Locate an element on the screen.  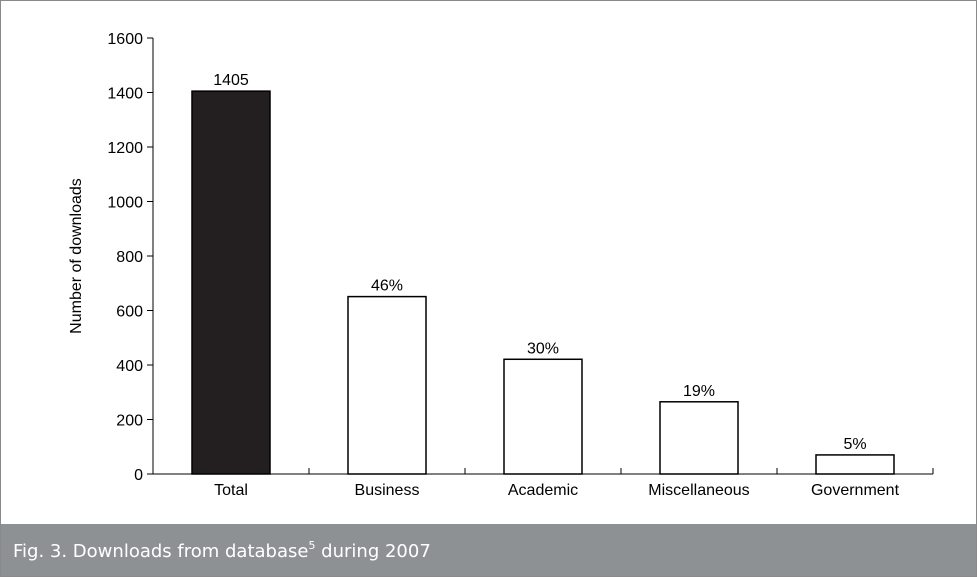
bar-government is located at coordinates (855, 464).